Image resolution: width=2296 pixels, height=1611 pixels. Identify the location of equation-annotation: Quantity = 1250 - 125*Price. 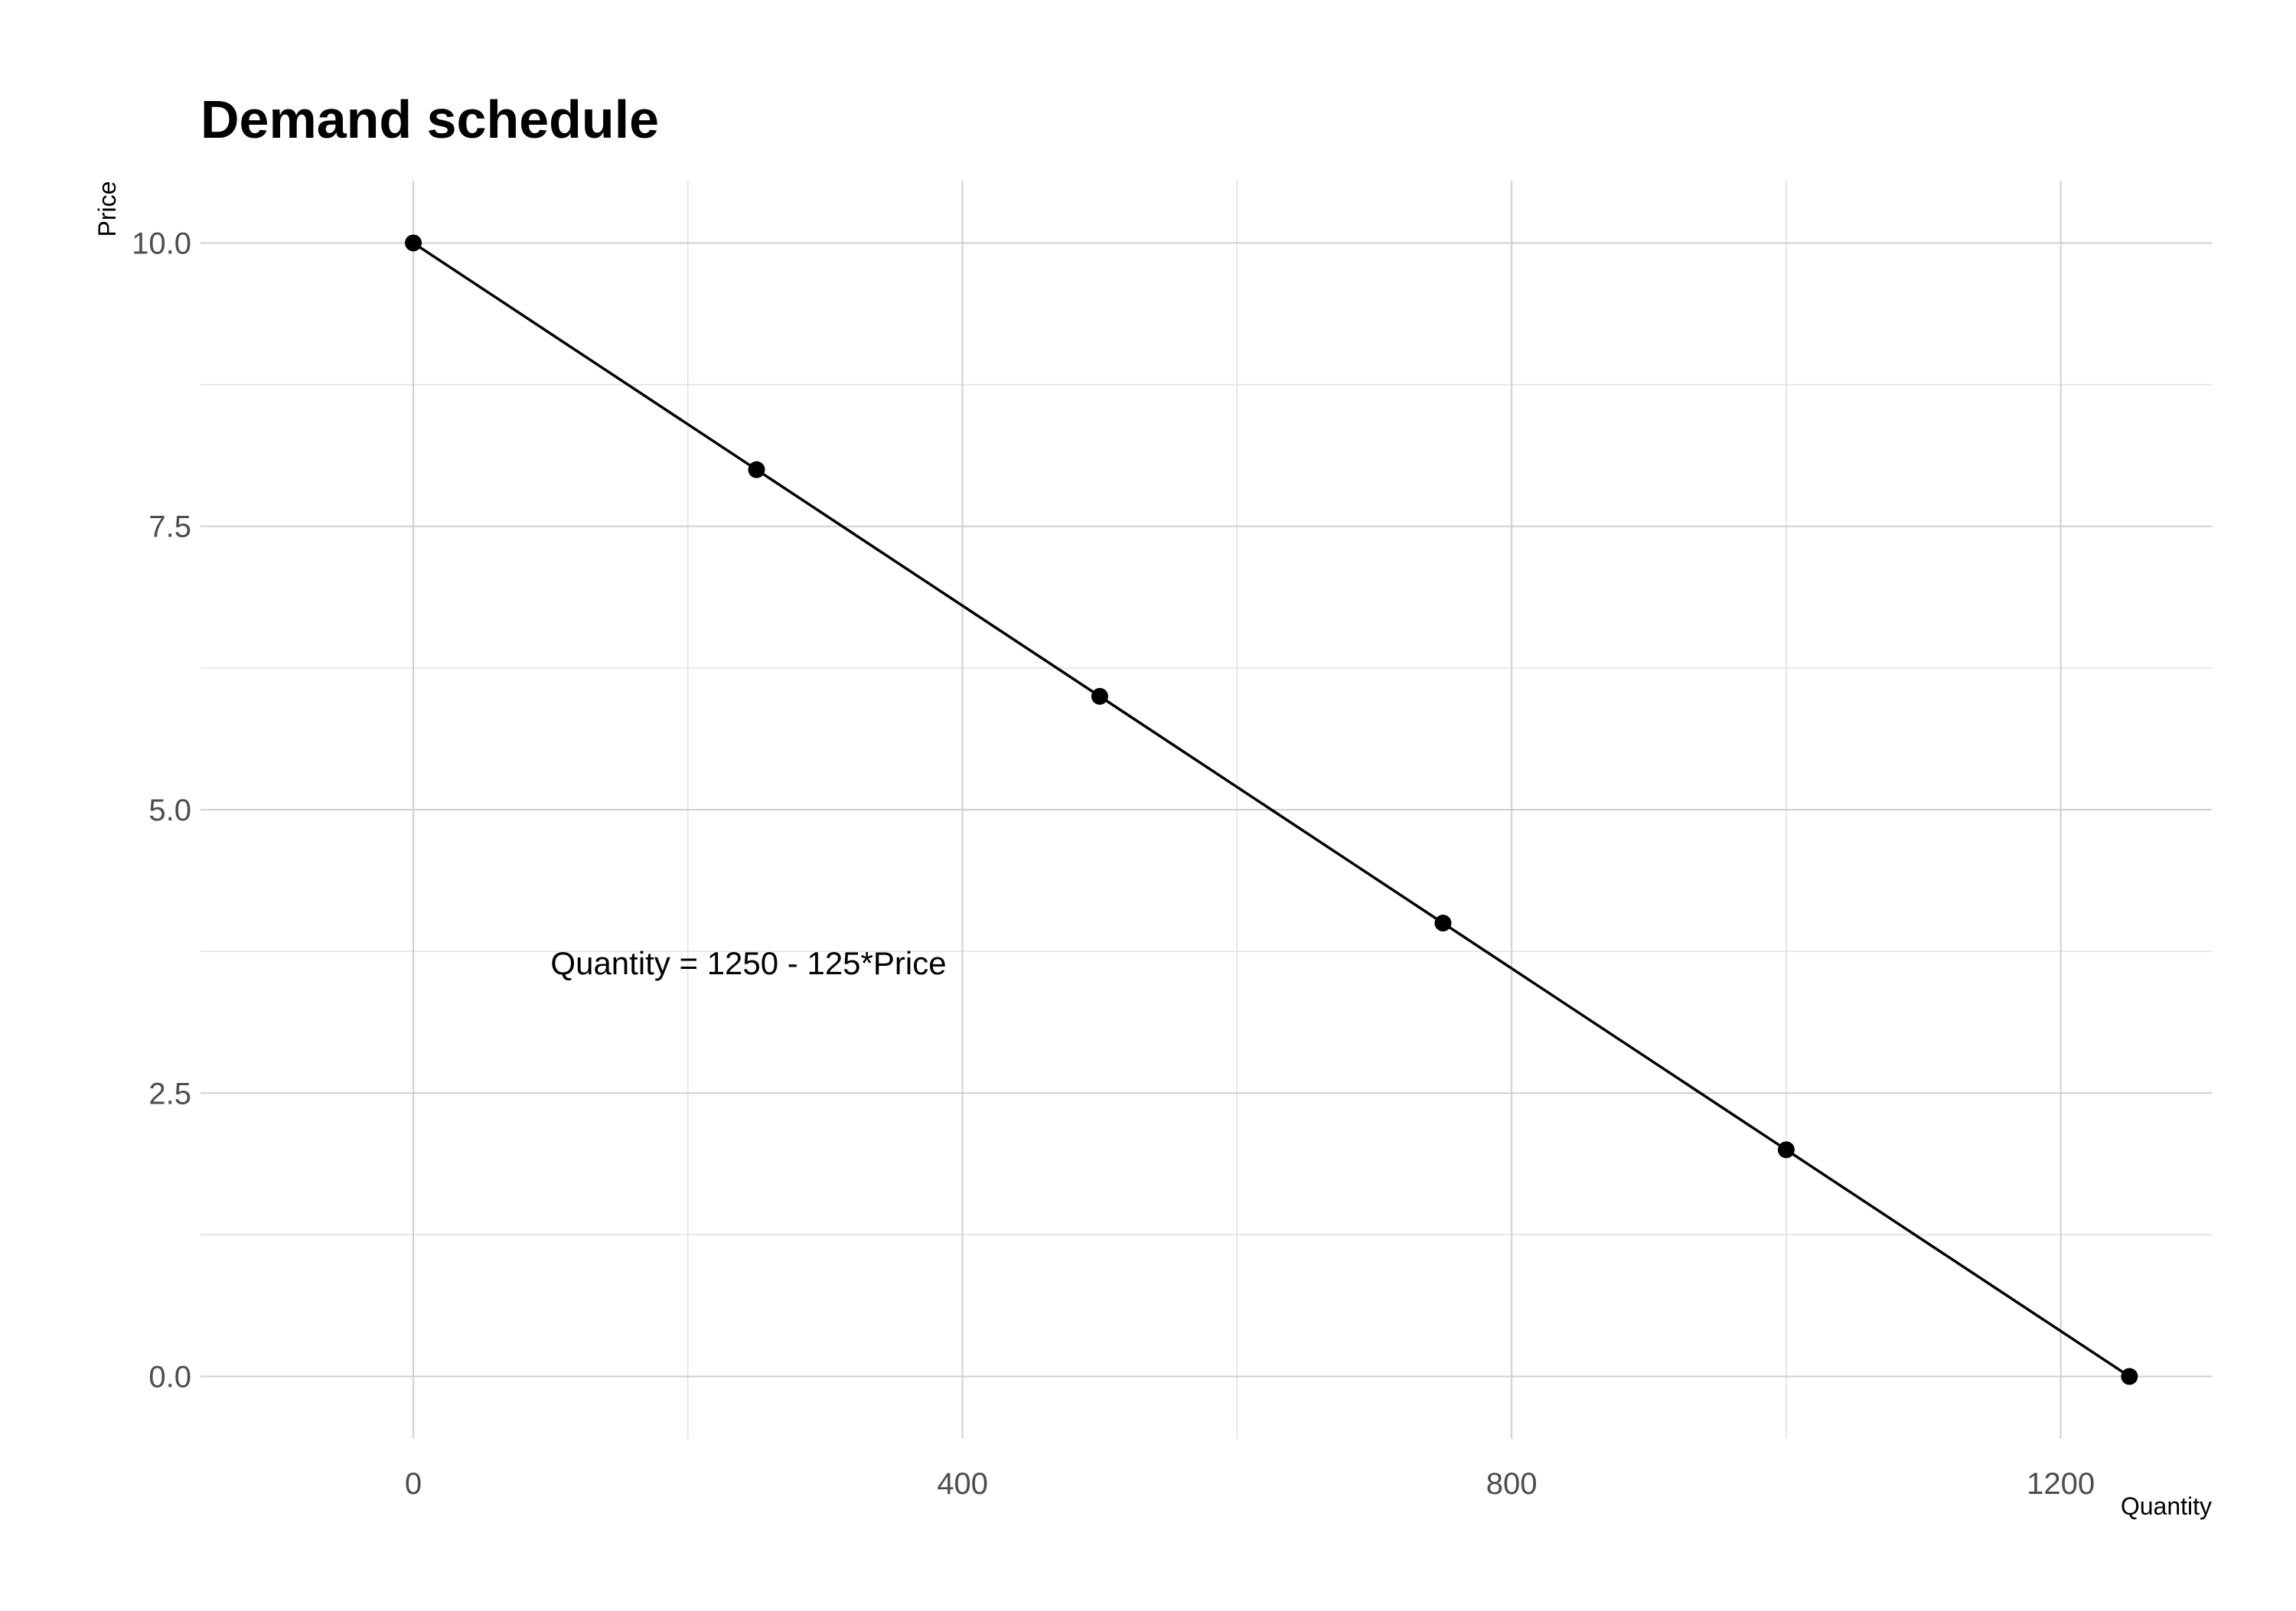
(748, 963).